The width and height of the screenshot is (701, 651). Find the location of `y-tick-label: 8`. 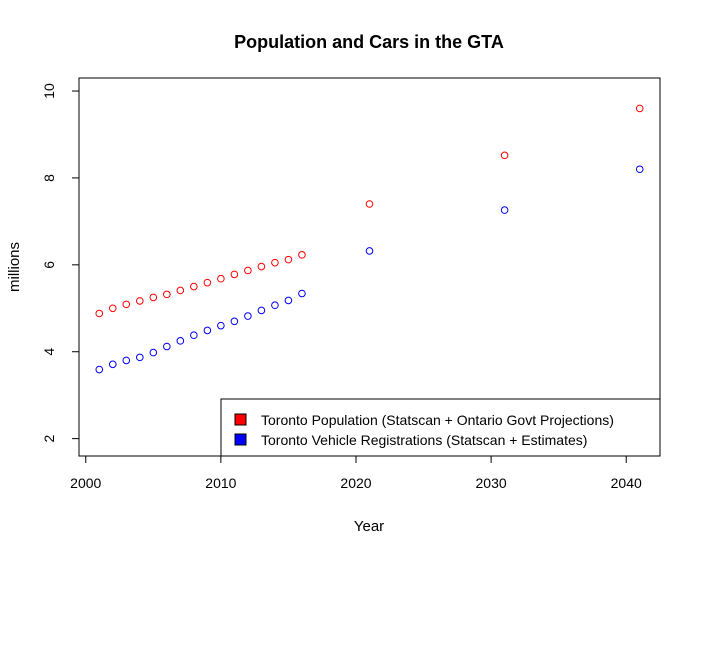

y-tick-label: 8 is located at coordinates (49, 178).